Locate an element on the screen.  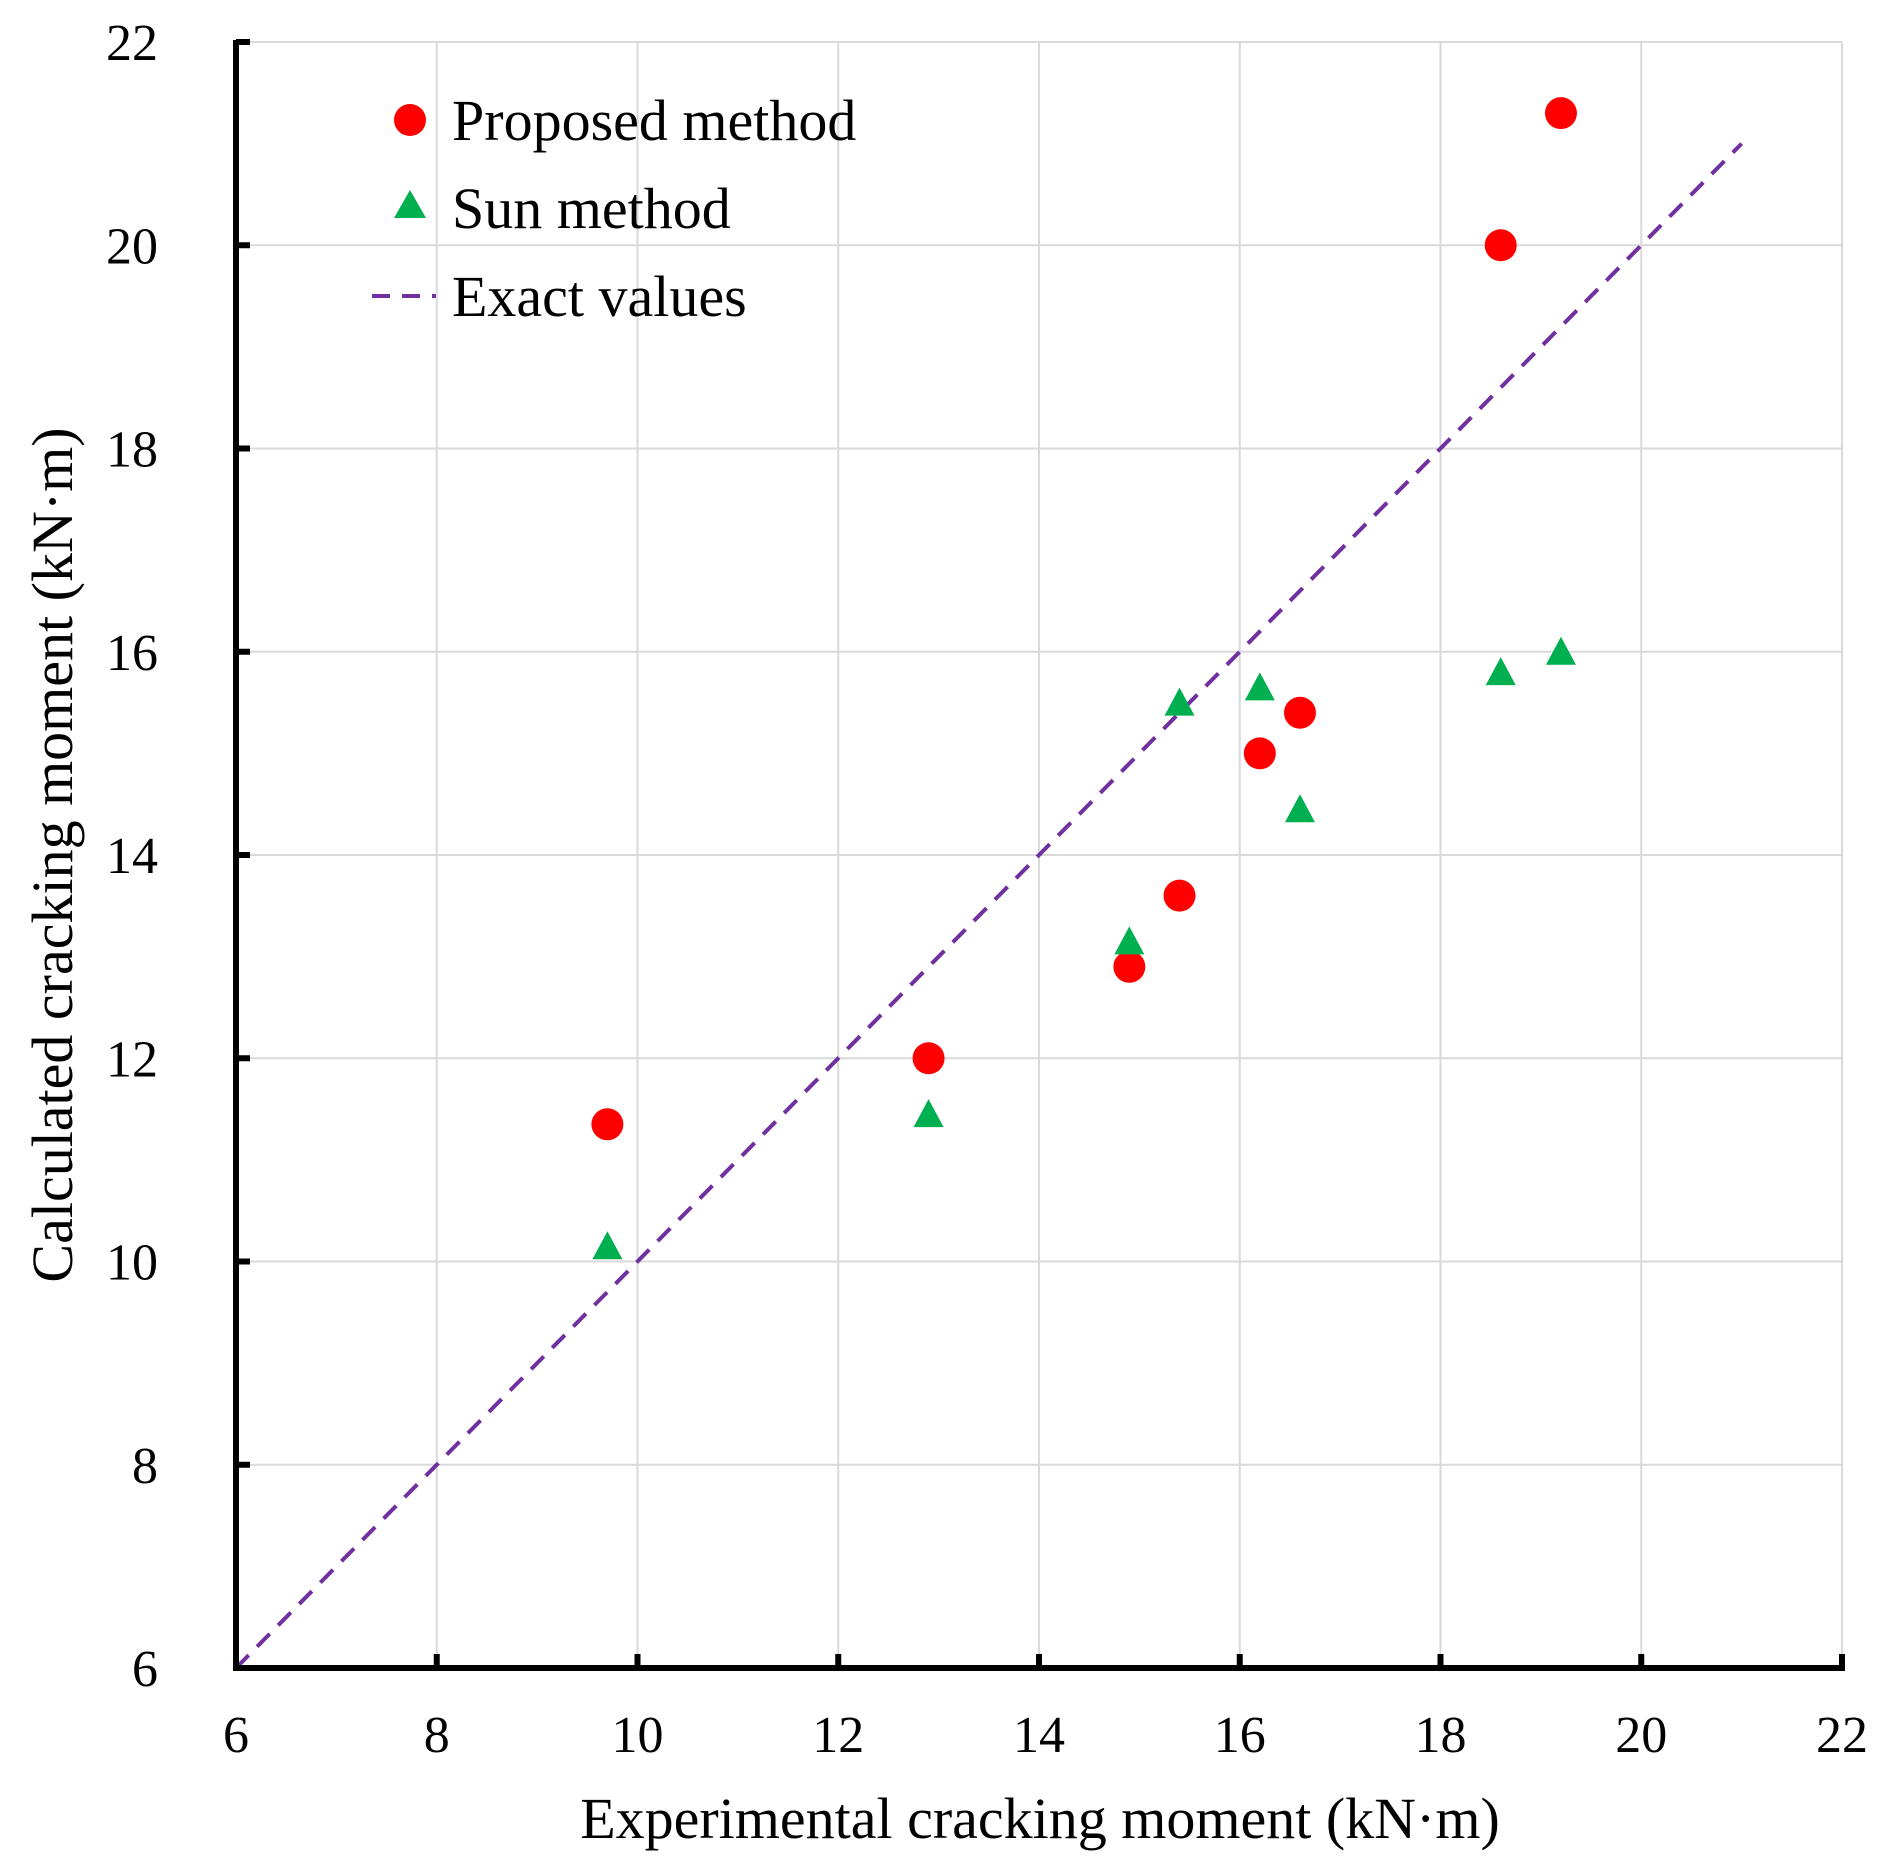
y-tick-label-2: 10 is located at coordinates (132, 1263).